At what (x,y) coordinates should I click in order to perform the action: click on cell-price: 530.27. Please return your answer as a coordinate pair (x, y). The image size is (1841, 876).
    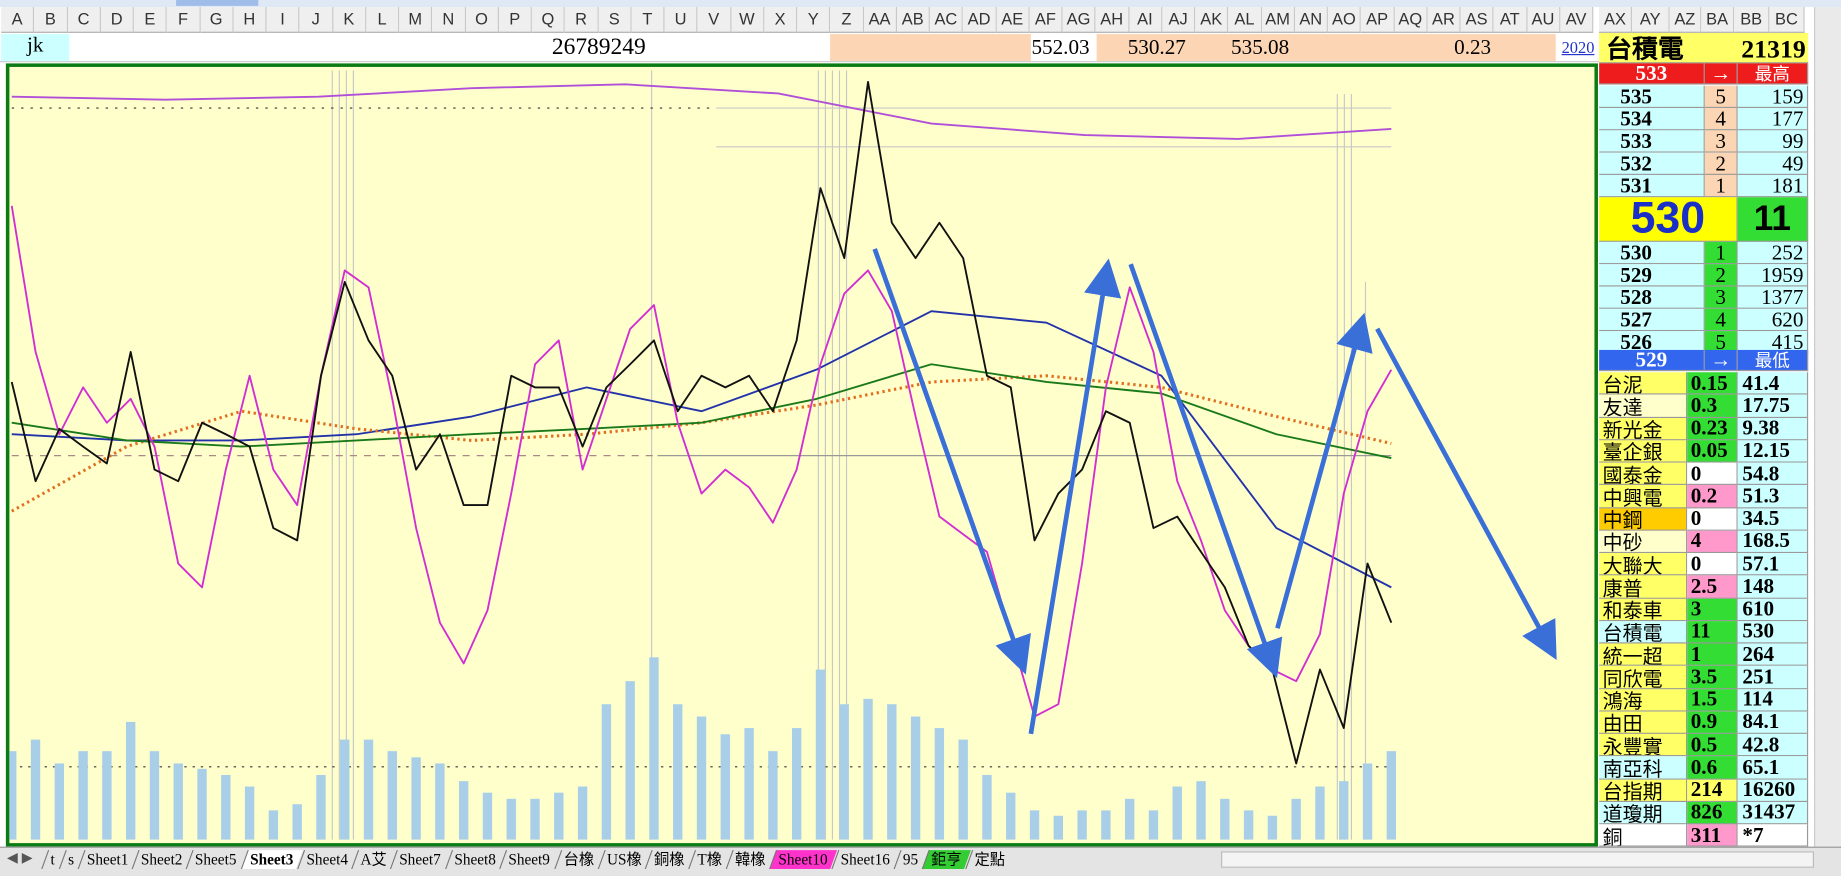
    Looking at the image, I should click on (1156, 47).